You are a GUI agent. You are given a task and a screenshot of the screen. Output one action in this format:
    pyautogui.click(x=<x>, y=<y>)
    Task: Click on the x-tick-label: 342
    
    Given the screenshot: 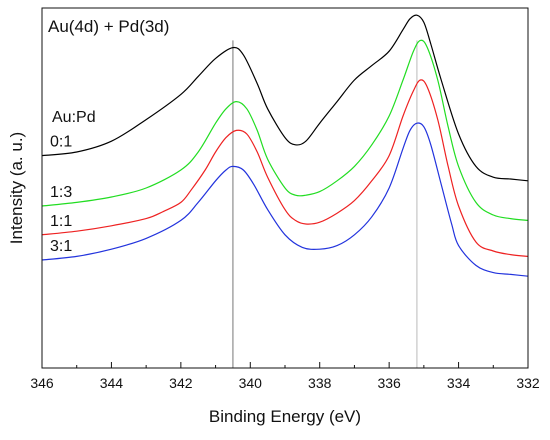 What is the action you would take?
    pyautogui.click(x=181, y=383)
    